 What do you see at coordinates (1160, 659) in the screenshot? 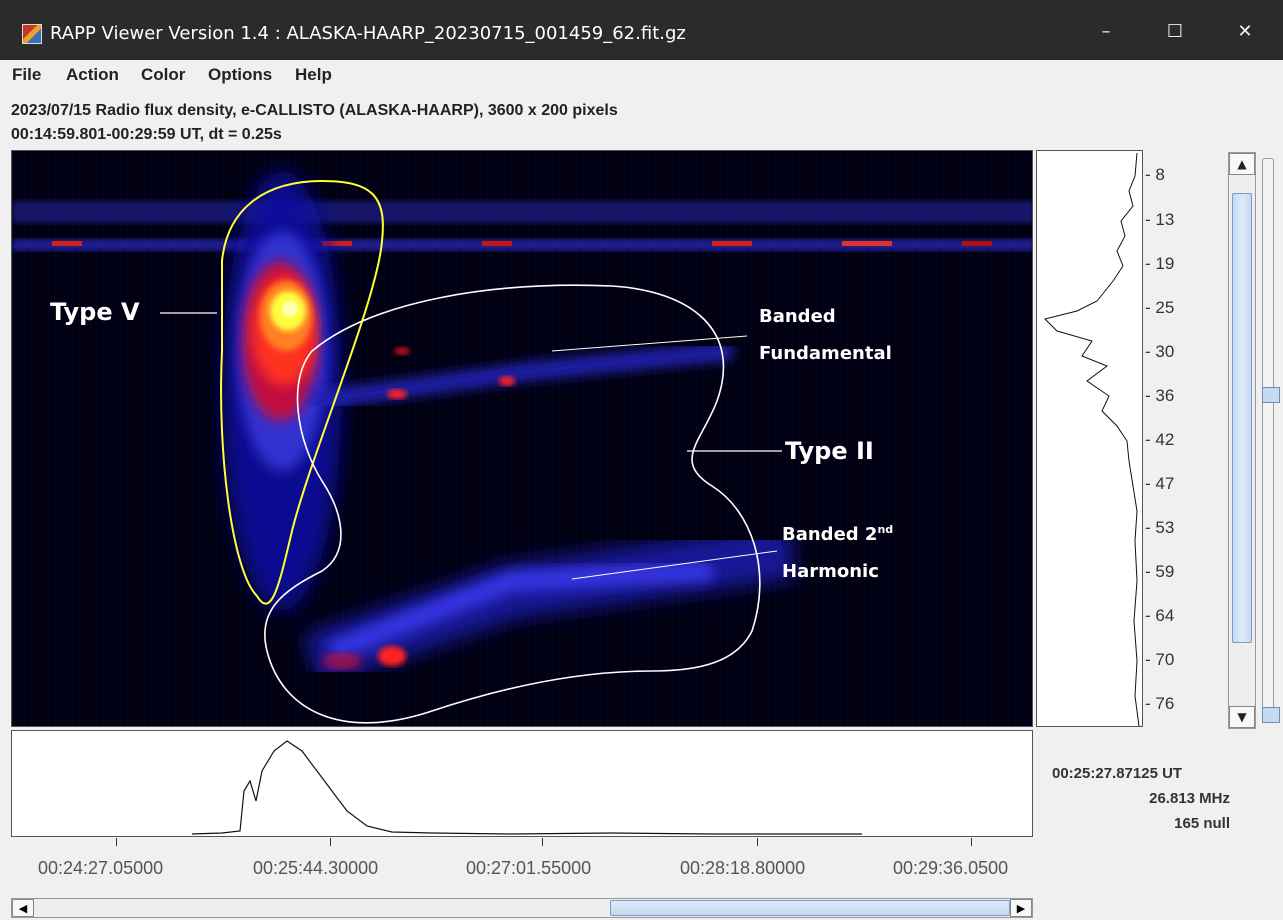
I see `freq-tick: - 70` at bounding box center [1160, 659].